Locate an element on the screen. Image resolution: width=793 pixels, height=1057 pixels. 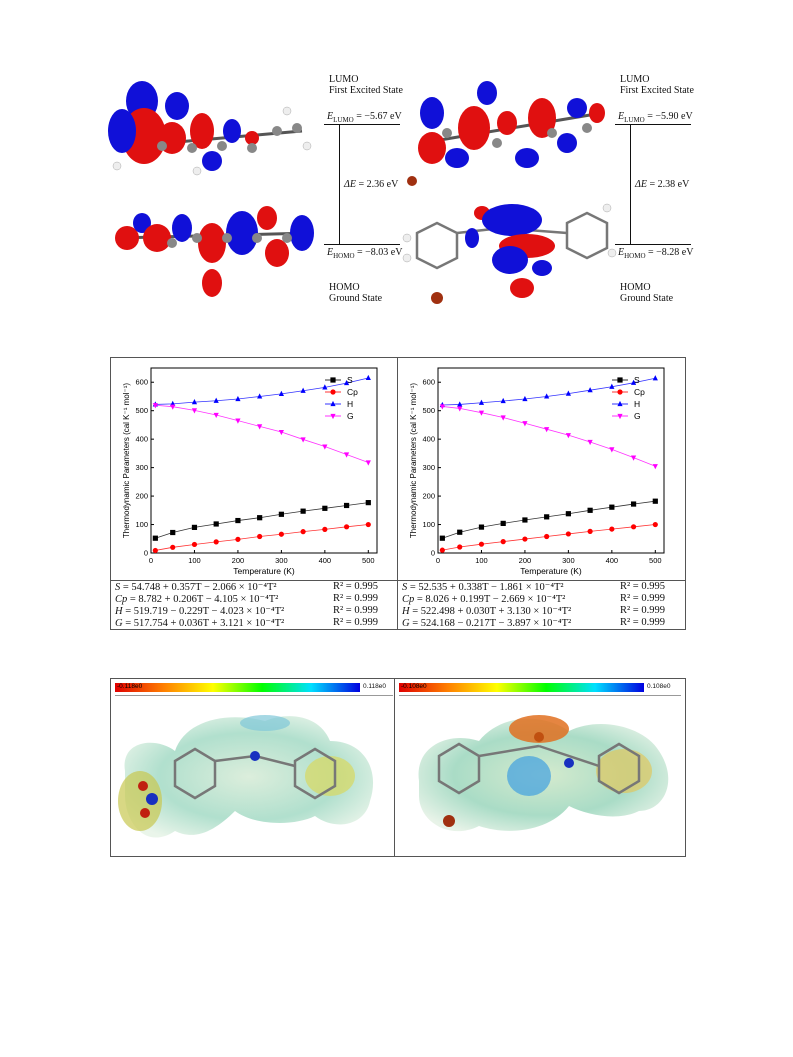
e-homo-right: EHOMO = −8.28 eV is located at coordinates (656, 253).